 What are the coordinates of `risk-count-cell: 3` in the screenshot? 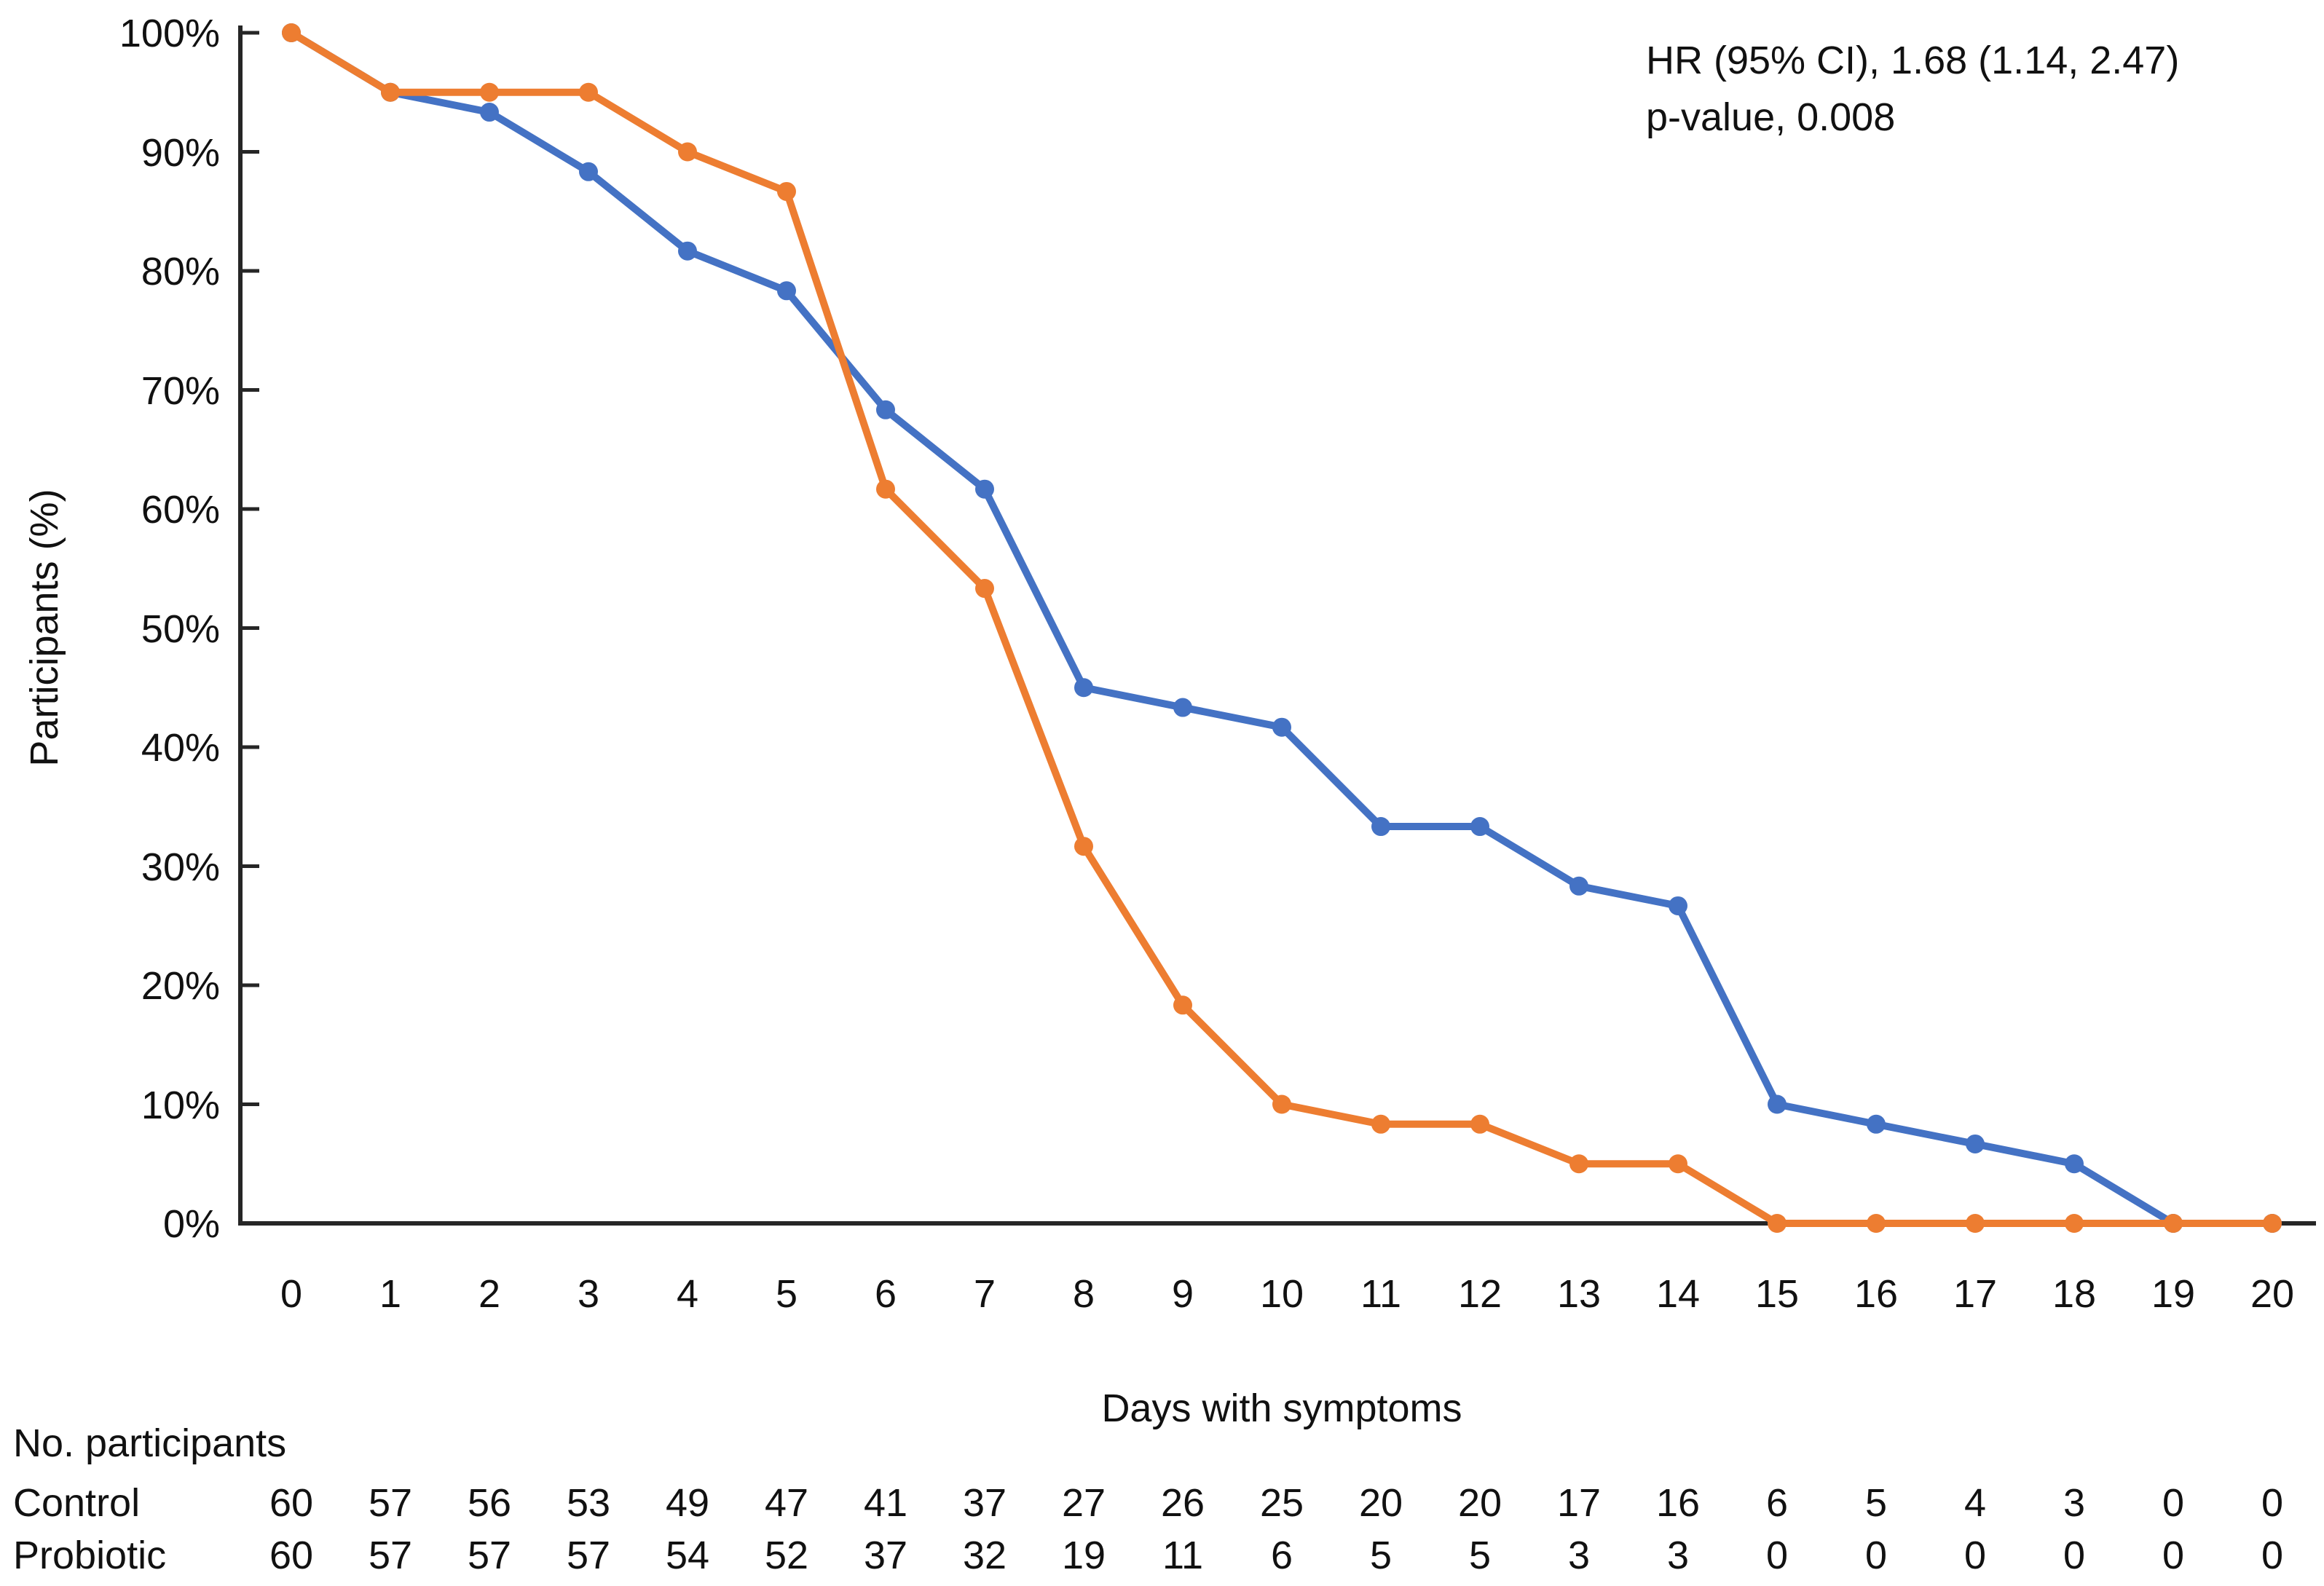 It's located at (1678, 1555).